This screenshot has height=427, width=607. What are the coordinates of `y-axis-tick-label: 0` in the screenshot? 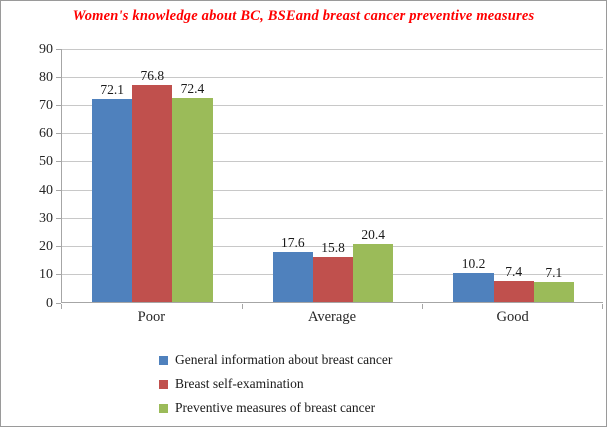 It's located at (49, 303).